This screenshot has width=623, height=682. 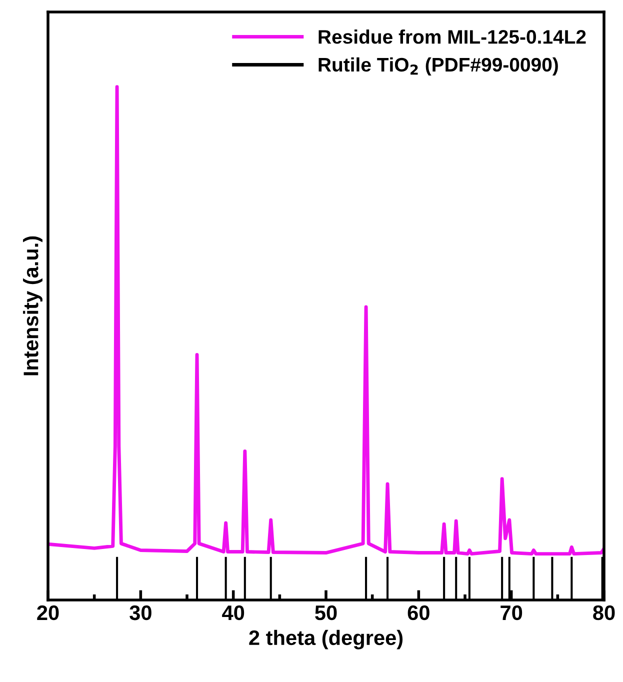 What do you see at coordinates (419, 612) in the screenshot?
I see `x-tick-label: 60` at bounding box center [419, 612].